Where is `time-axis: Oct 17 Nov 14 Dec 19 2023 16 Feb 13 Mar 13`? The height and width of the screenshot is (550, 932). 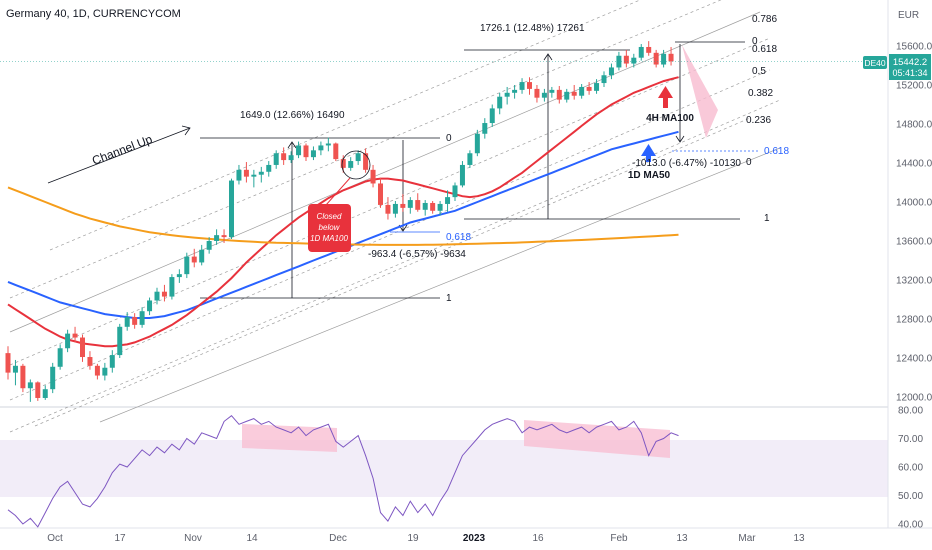 time-axis: Oct 17 Nov 14 Dec 19 2023 16 Feb 13 Mar 13 is located at coordinates (426, 538).